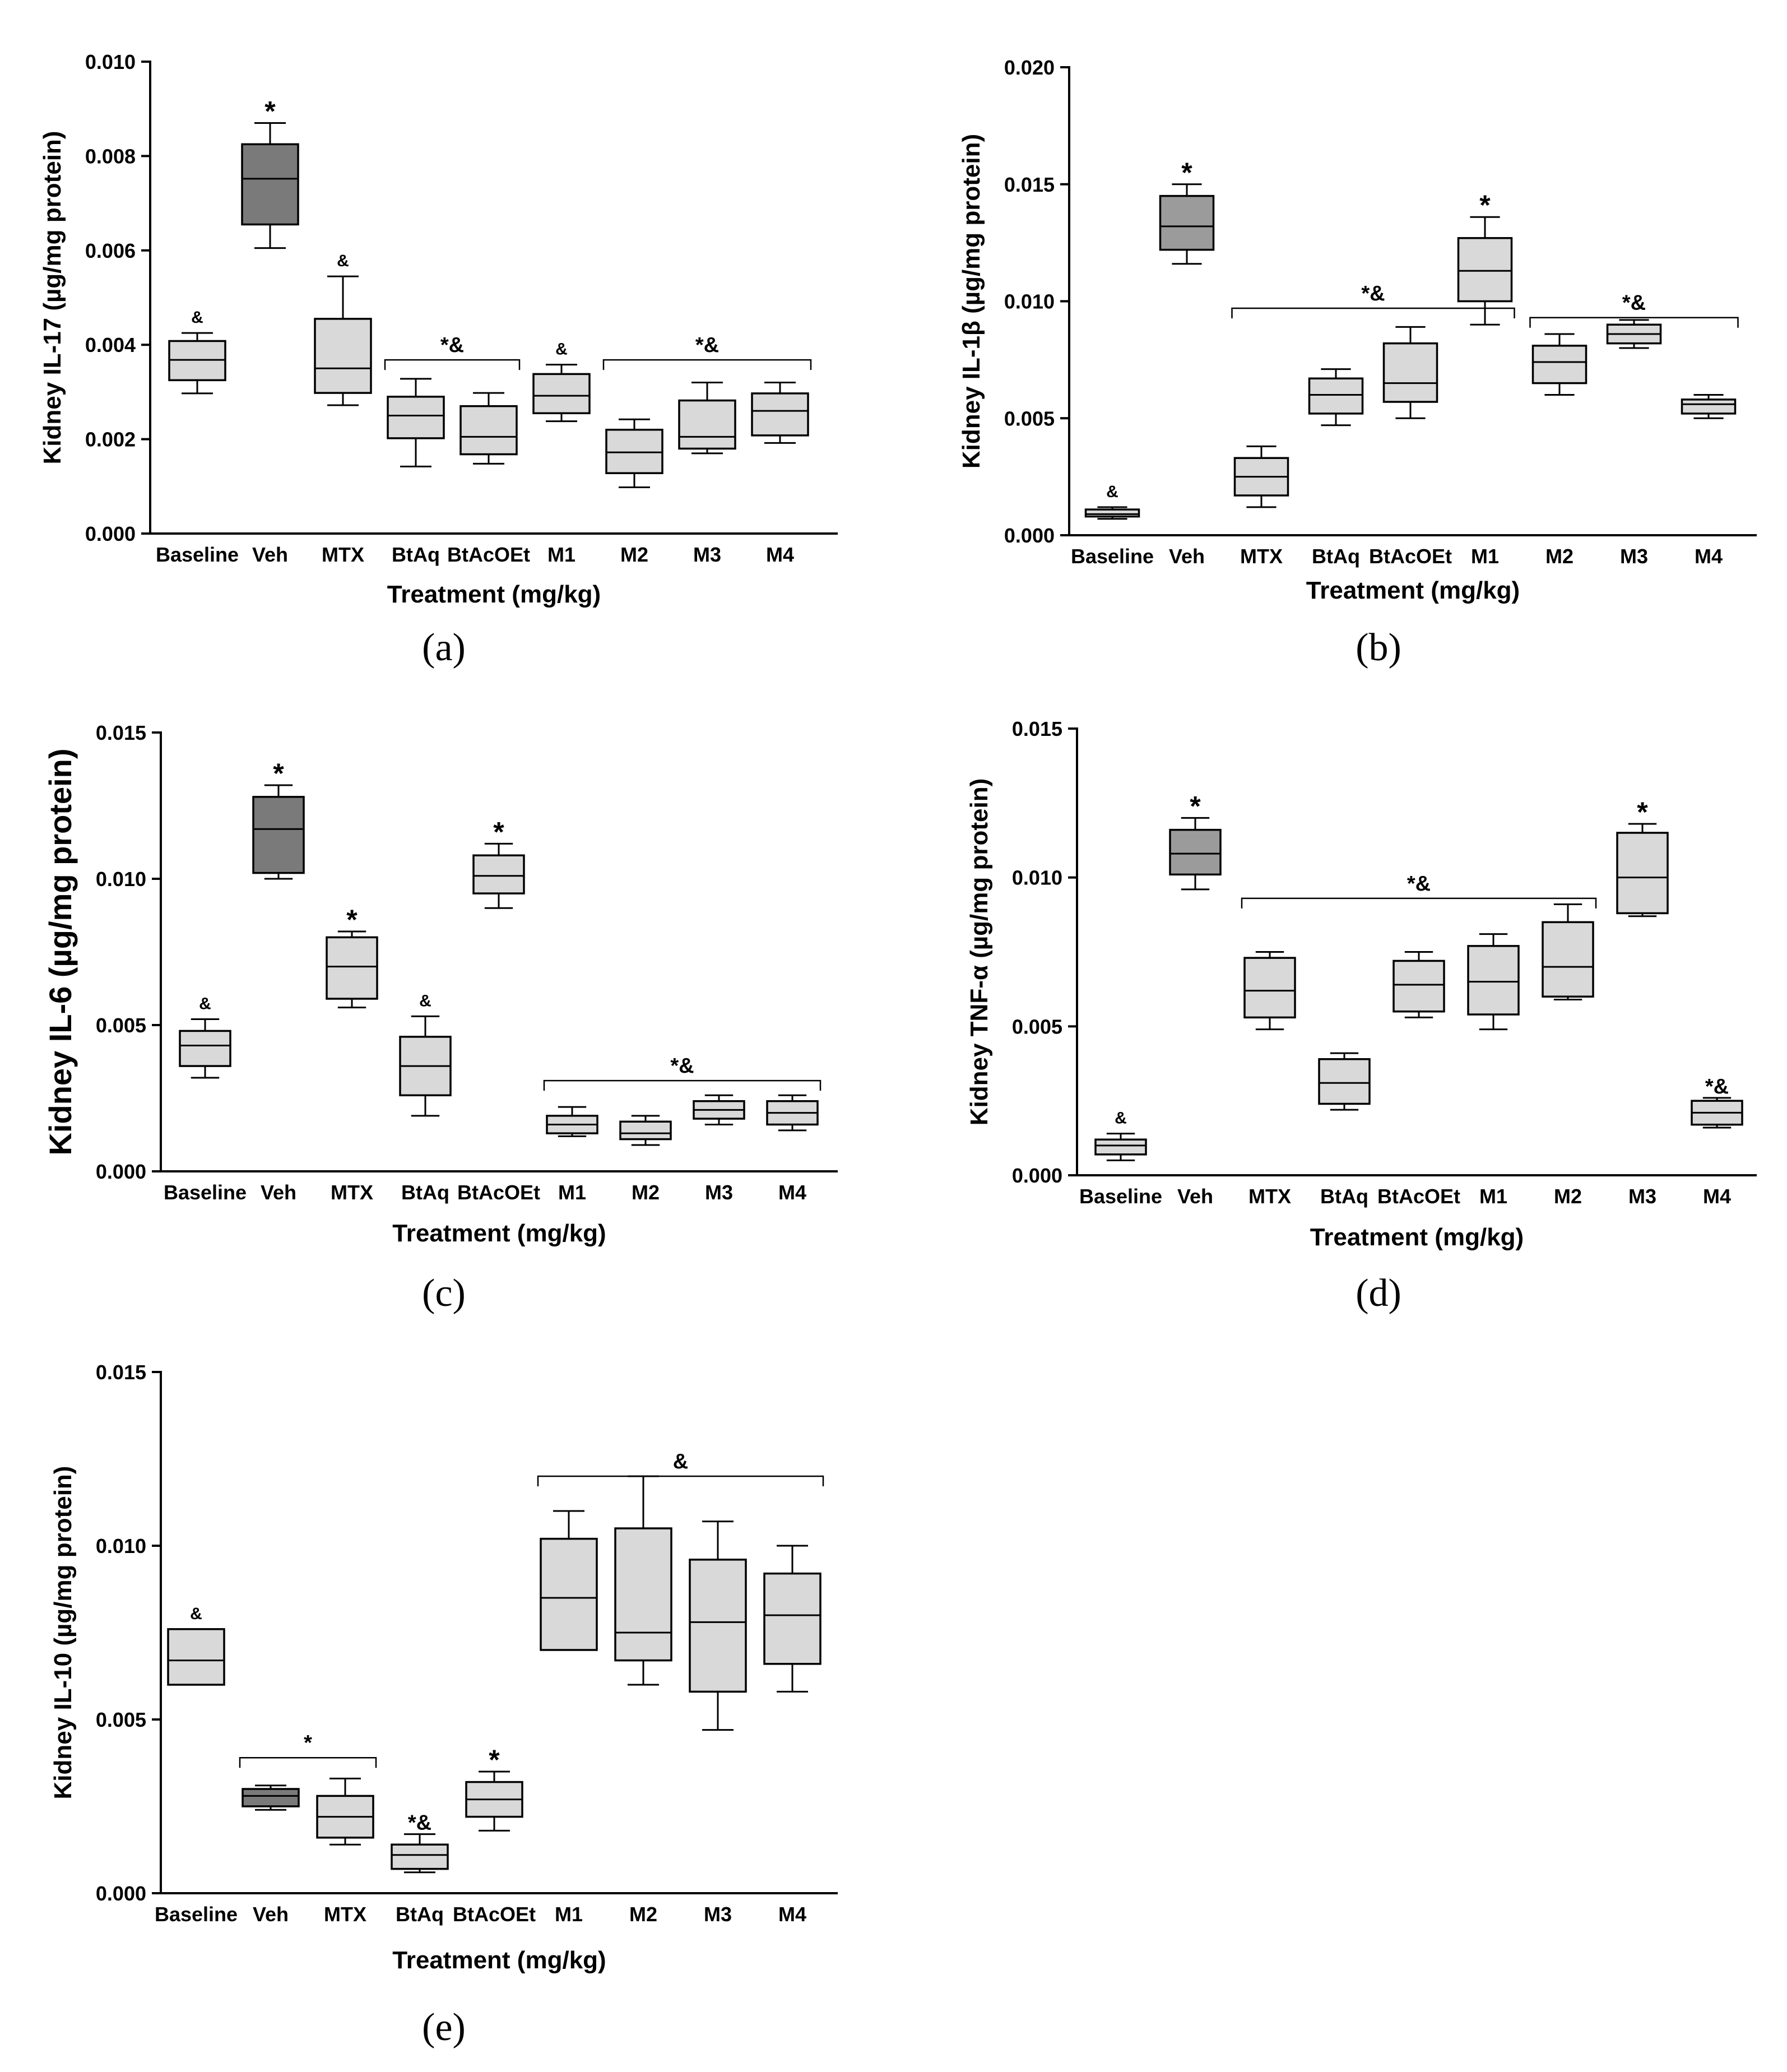  Describe the element at coordinates (1717, 1102) in the screenshot. I see `box-m4: *&` at that location.